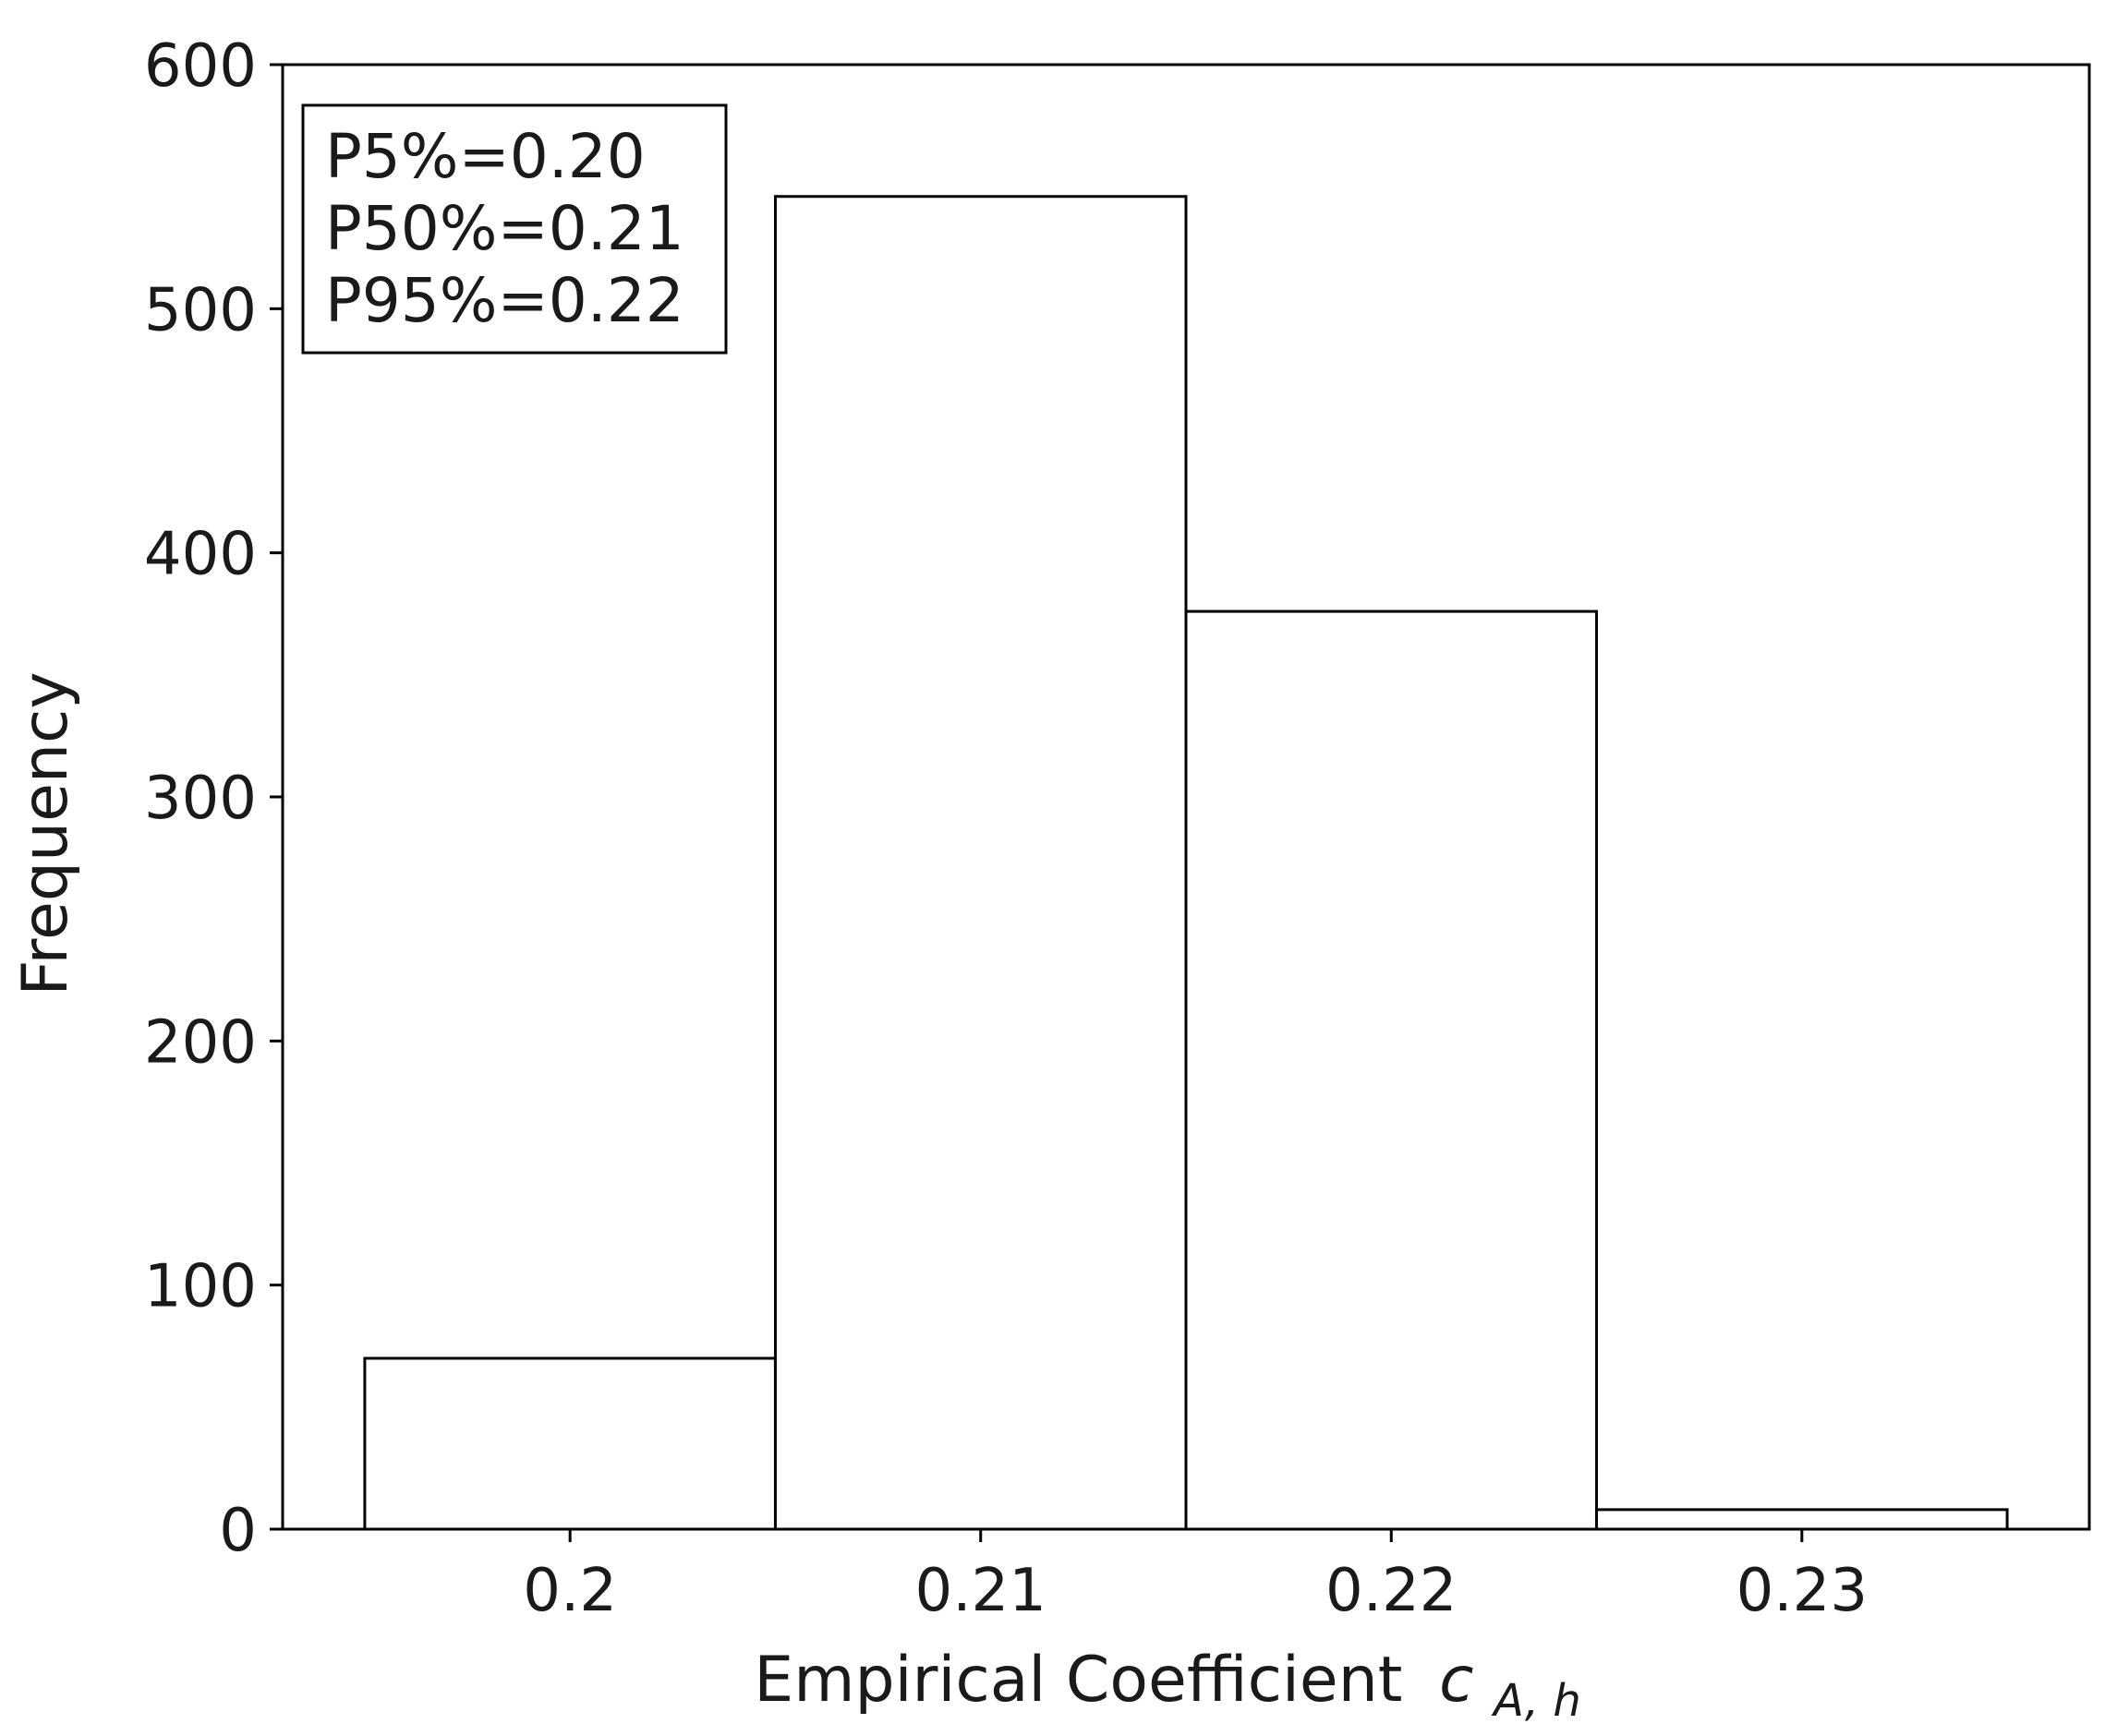  I want to click on x-axis-label-symbol: c, so click(1456, 1681).